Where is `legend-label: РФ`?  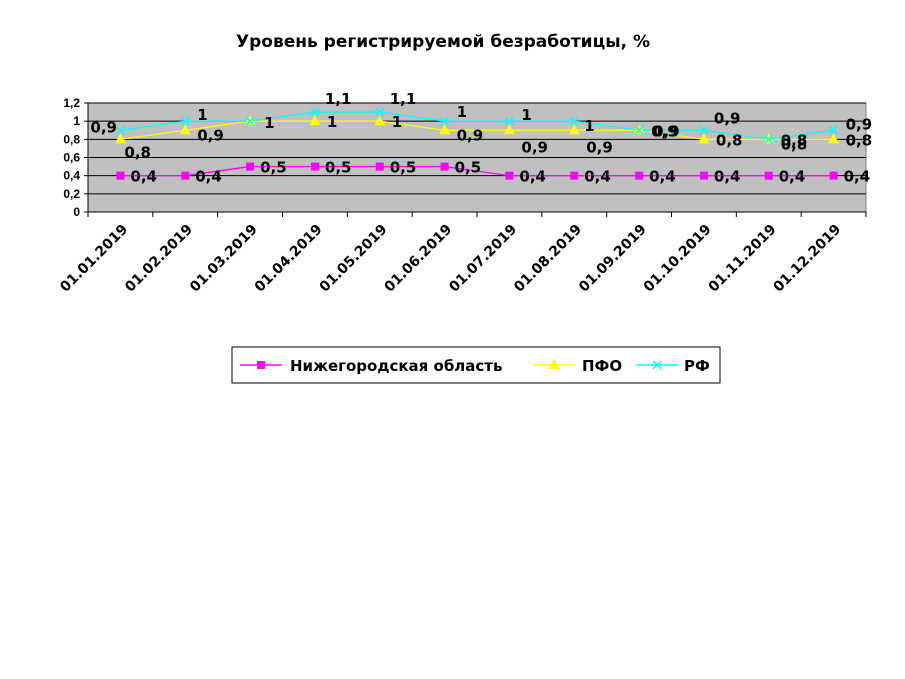
legend-label: РФ is located at coordinates (697, 366).